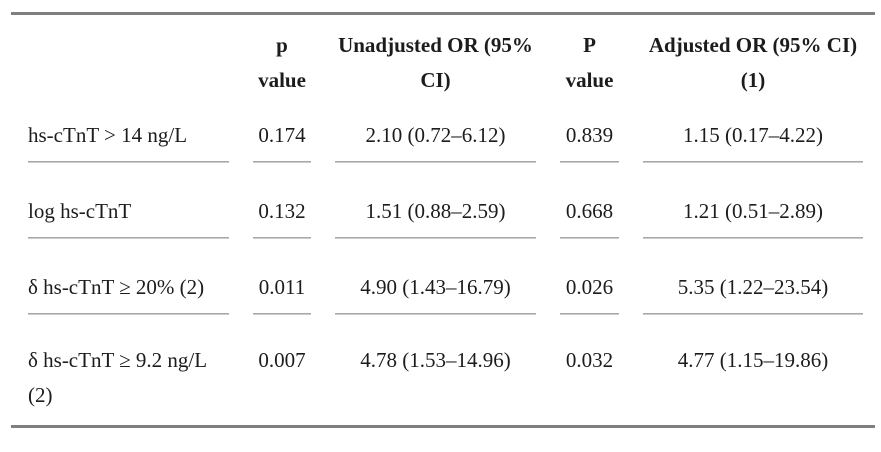 The height and width of the screenshot is (452, 881). What do you see at coordinates (80, 211) in the screenshot?
I see `row-label: log hs-cTnT` at bounding box center [80, 211].